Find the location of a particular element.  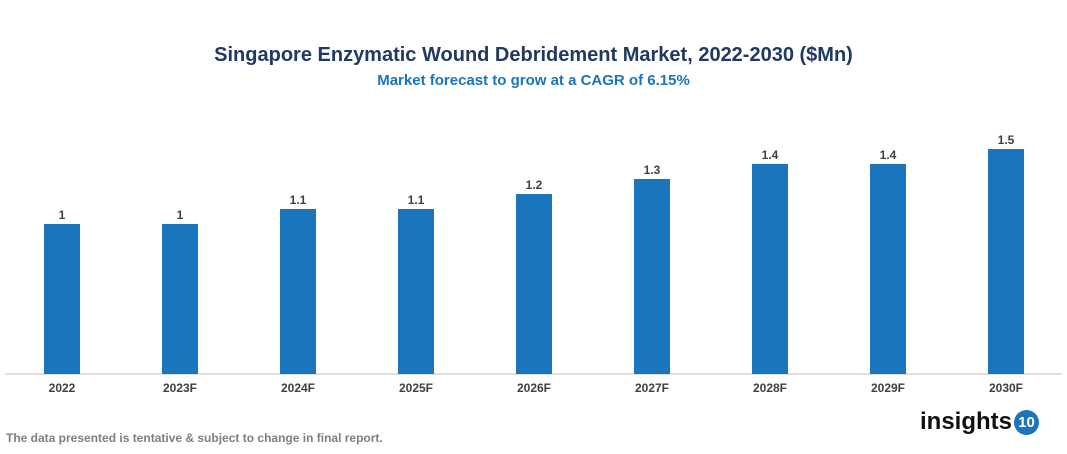

data-label-2028F: 1.4 is located at coordinates (770, 155).